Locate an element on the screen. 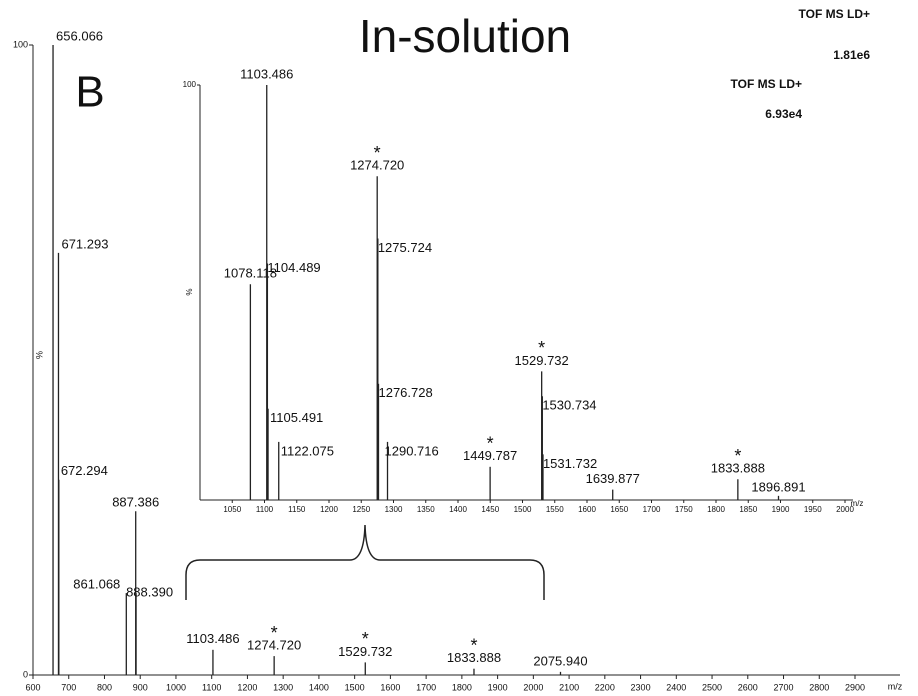  x-tick-label: 600 is located at coordinates (32, 687).